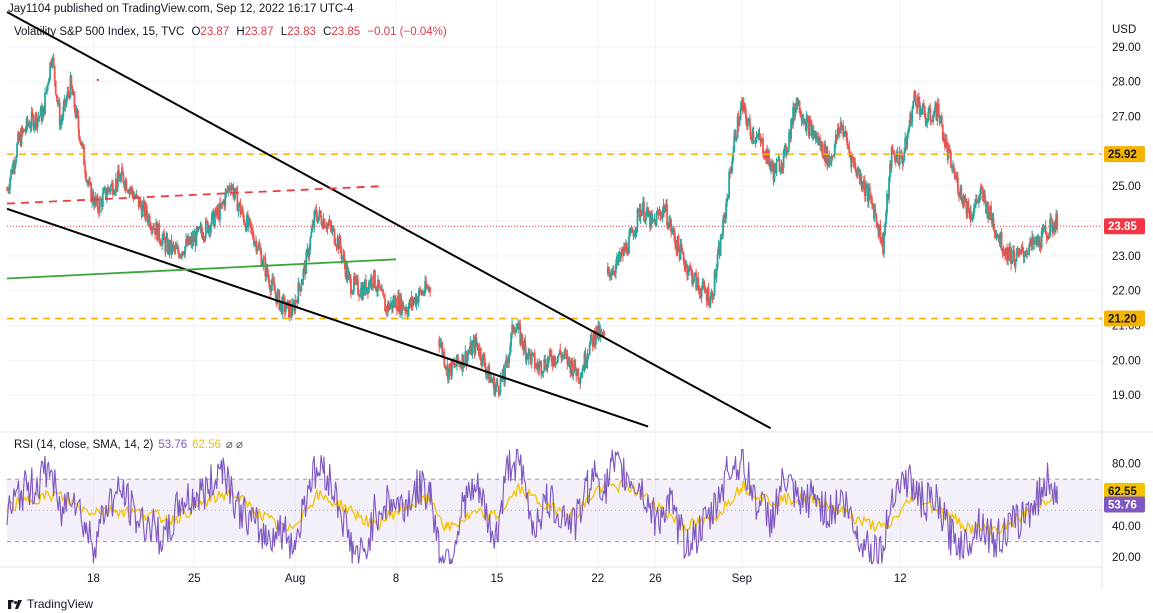 The image size is (1153, 613). What do you see at coordinates (234, 445) in the screenshot?
I see `hidden-inputs-icon: ⌀ ⌀` at bounding box center [234, 445].